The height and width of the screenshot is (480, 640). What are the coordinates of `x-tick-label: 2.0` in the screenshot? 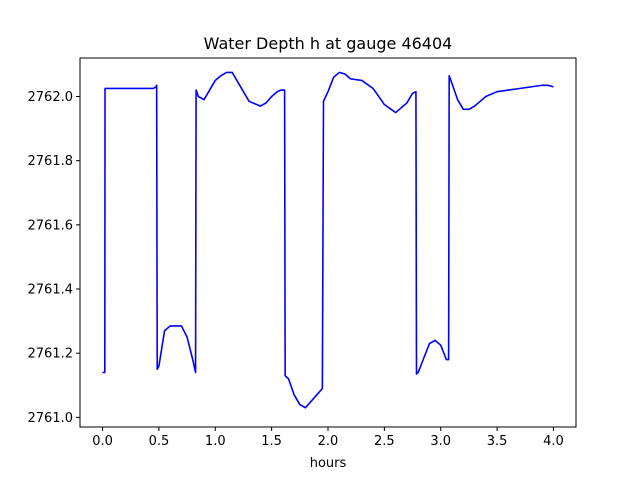 It's located at (328, 441).